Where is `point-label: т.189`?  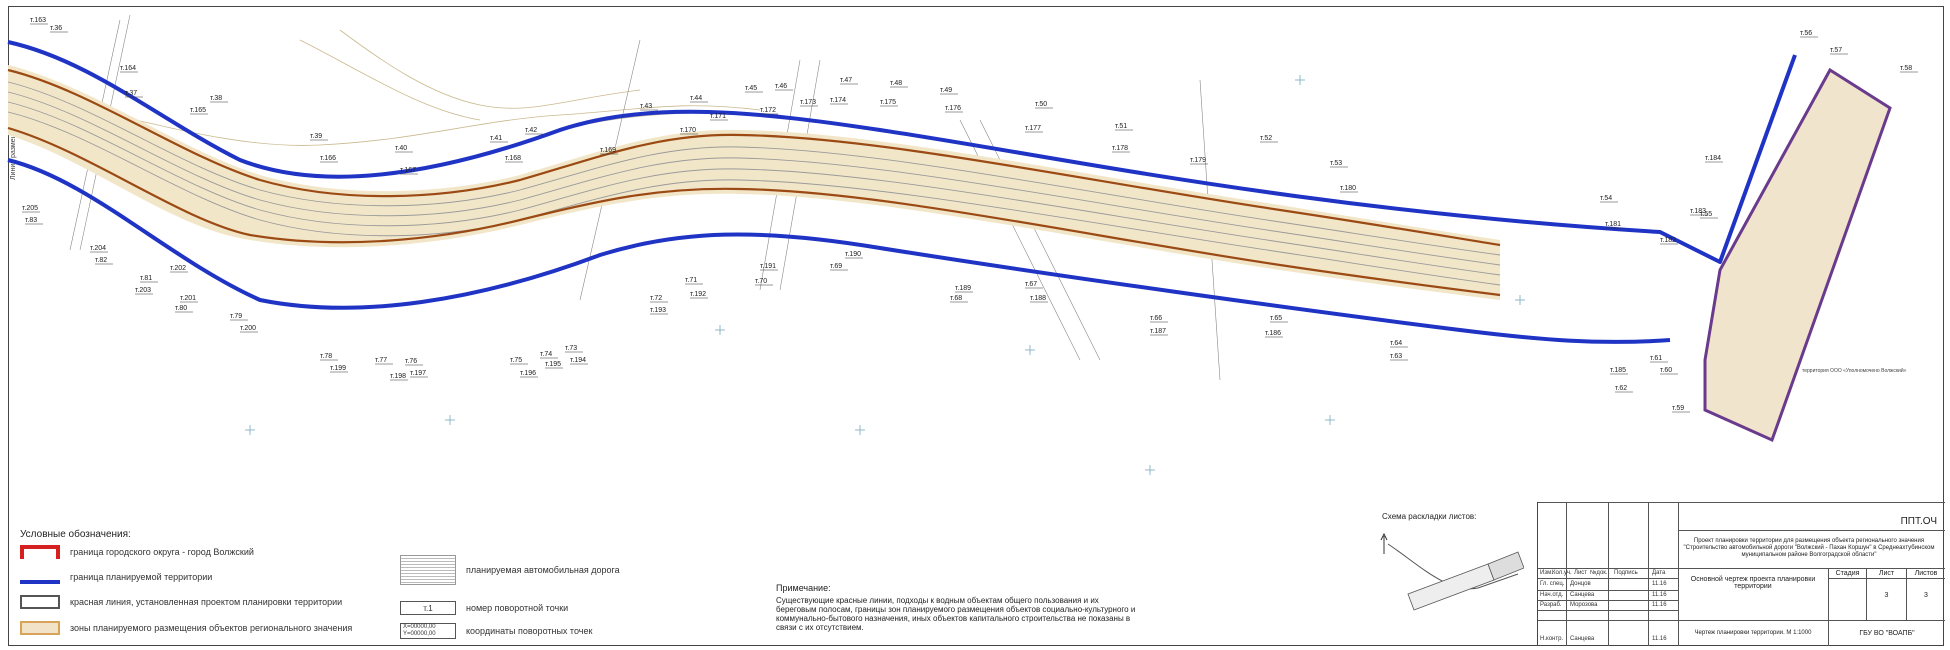
point-label: т.189 is located at coordinates (963, 288).